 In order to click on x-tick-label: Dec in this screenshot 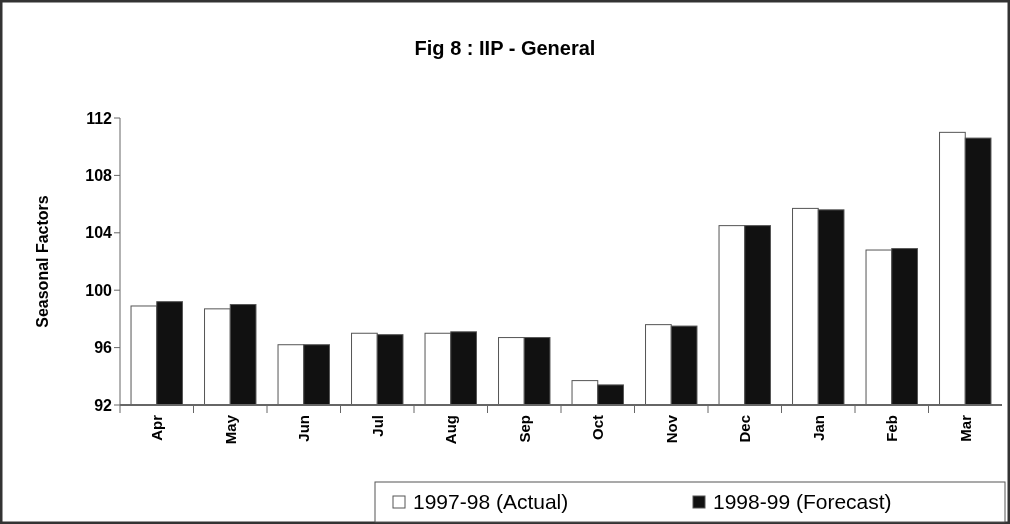, I will do `click(744, 429)`.